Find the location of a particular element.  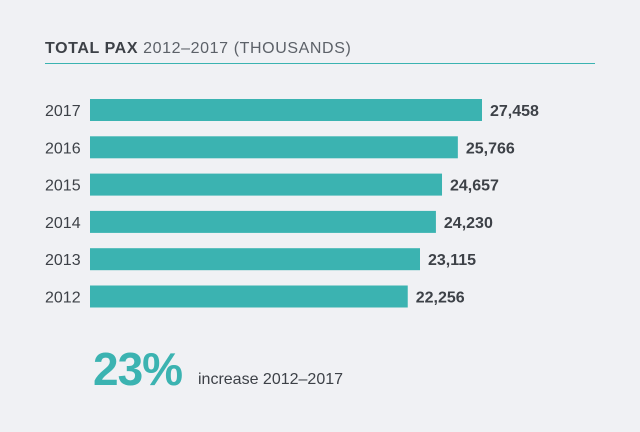

chart-title-bold: TOTAL PAX is located at coordinates (92, 48).